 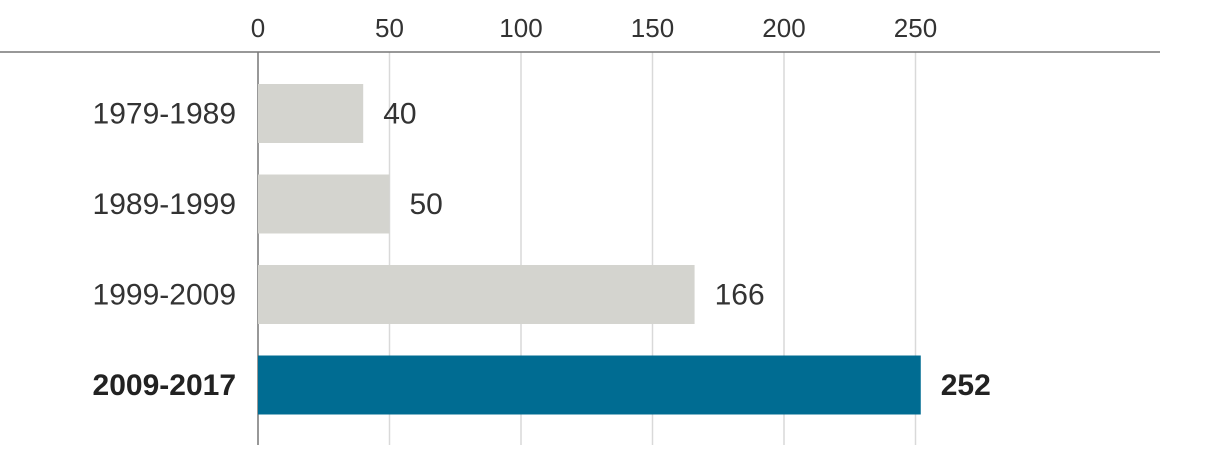 What do you see at coordinates (164, 114) in the screenshot?
I see `category-label-1979-1989: 1979-1989` at bounding box center [164, 114].